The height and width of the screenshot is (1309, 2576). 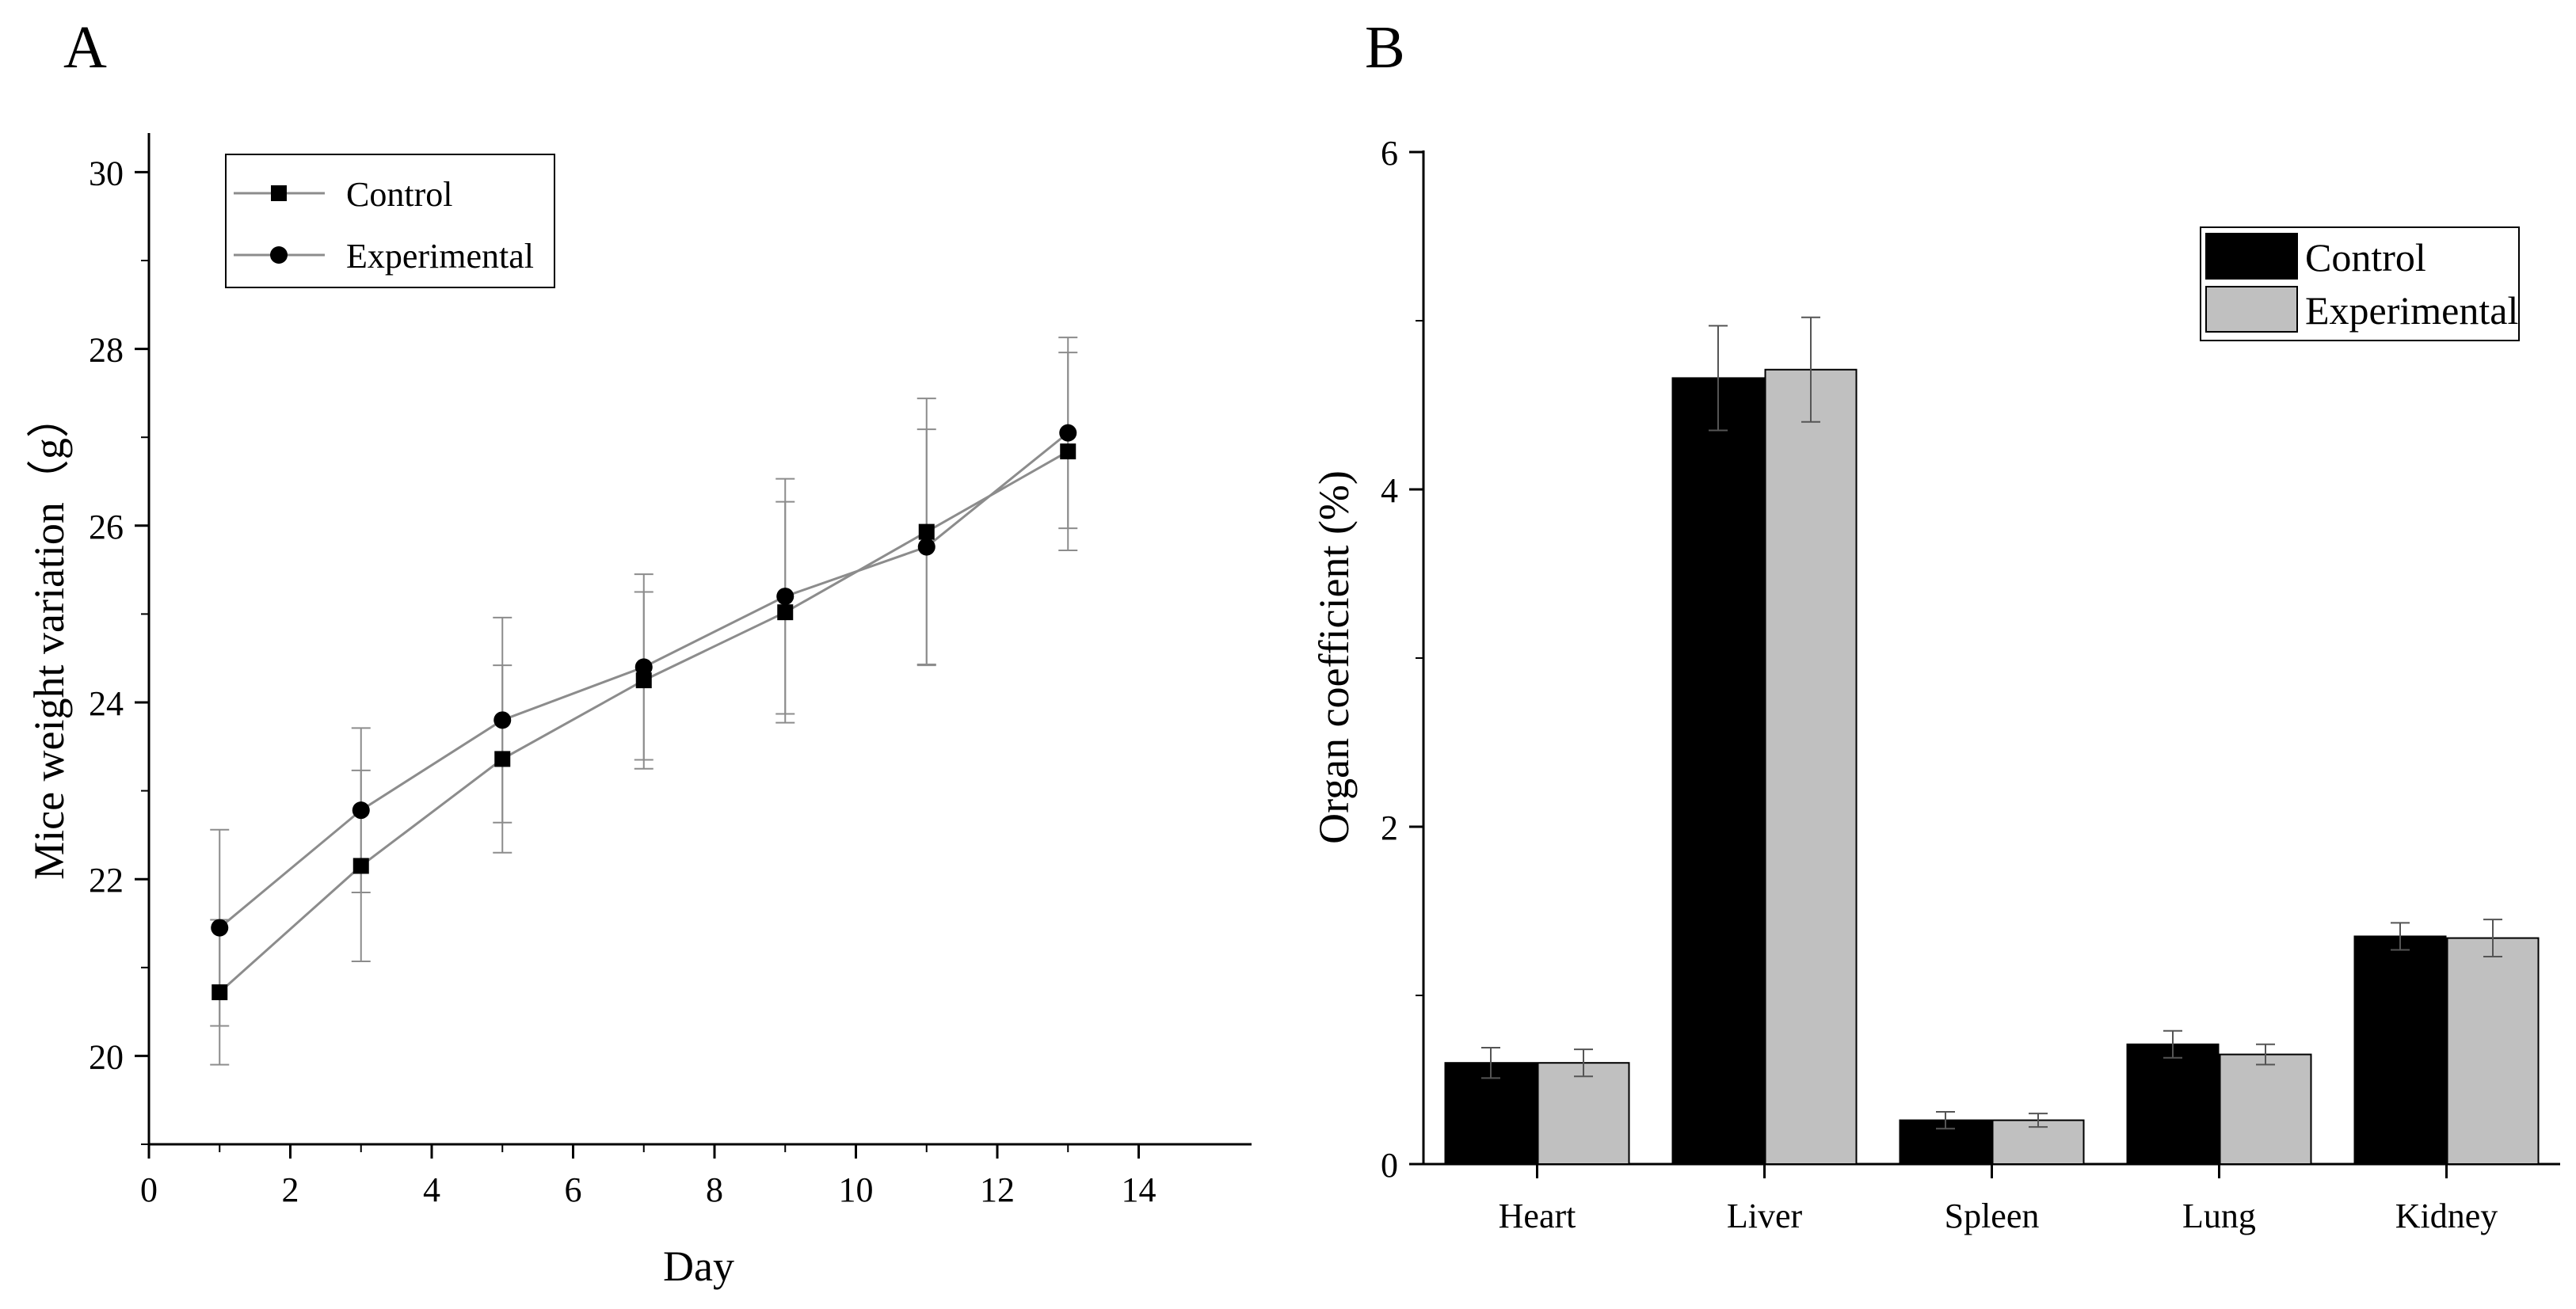 What do you see at coordinates (1390, 153) in the screenshot?
I see `y-tick-label: 6` at bounding box center [1390, 153].